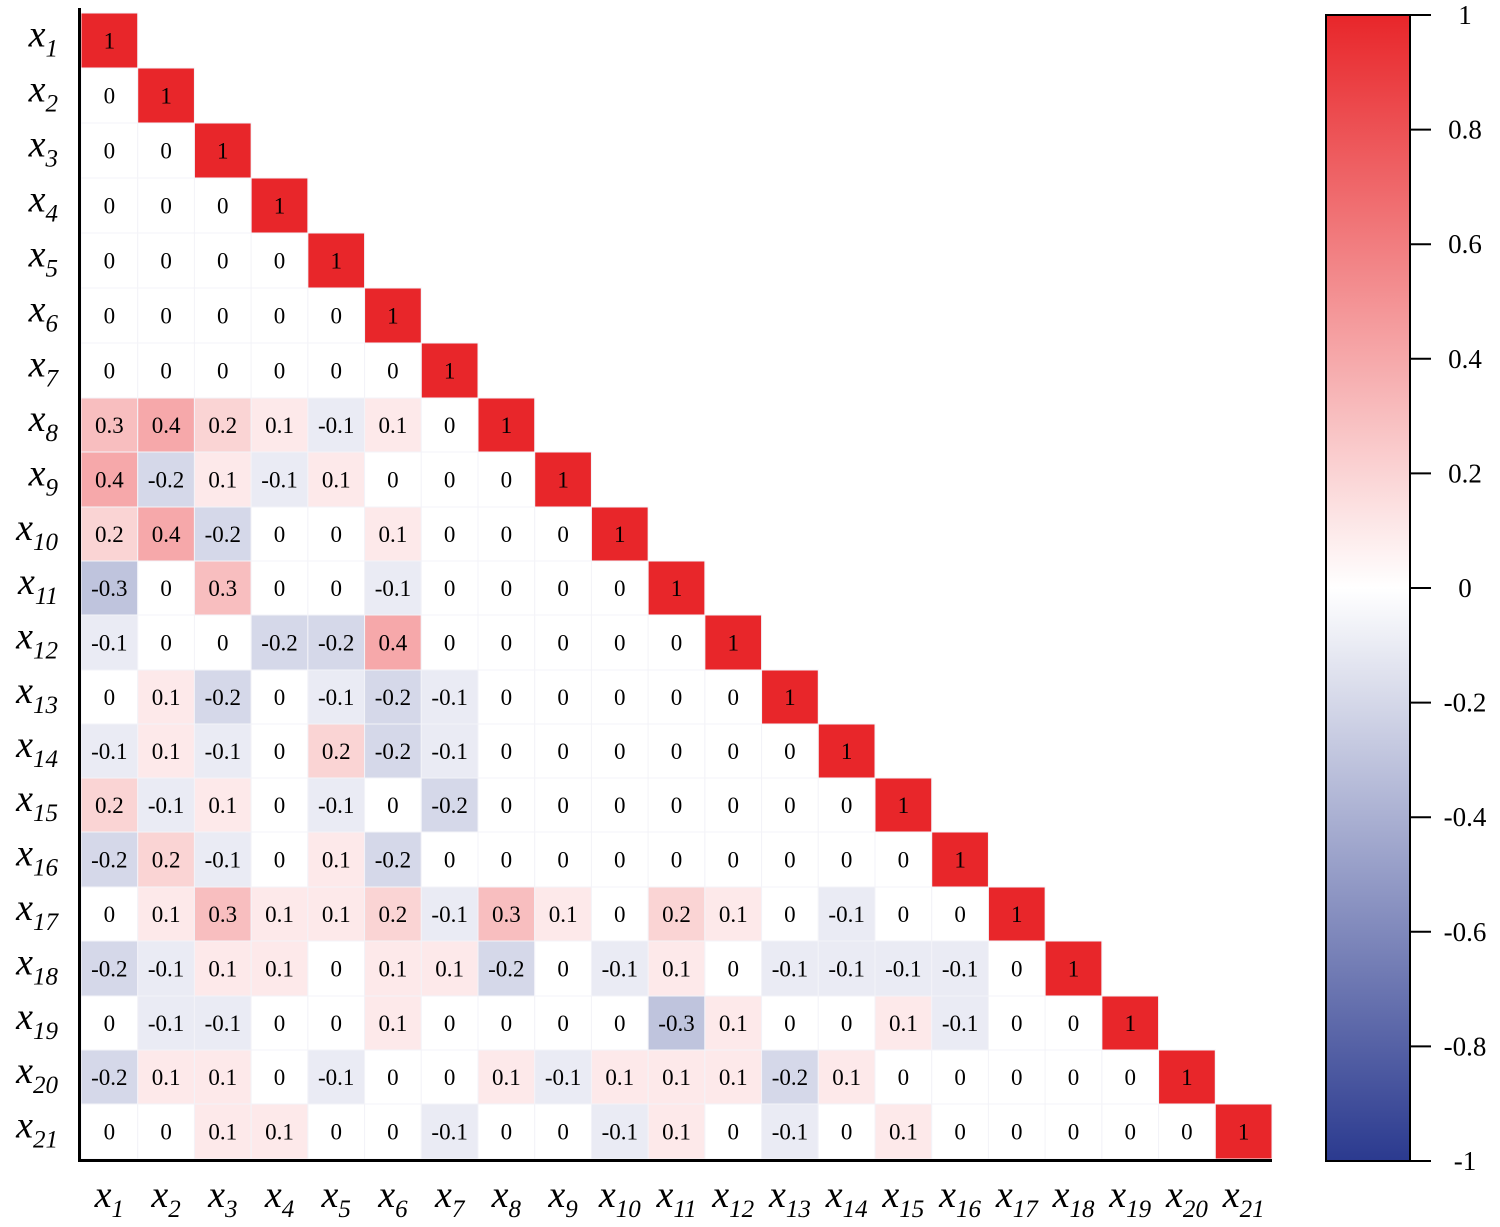 This screenshot has height=1227, width=1500. What do you see at coordinates (222, 1132) in the screenshot?
I see `cell-value-label-r21-c3: 0.1` at bounding box center [222, 1132].